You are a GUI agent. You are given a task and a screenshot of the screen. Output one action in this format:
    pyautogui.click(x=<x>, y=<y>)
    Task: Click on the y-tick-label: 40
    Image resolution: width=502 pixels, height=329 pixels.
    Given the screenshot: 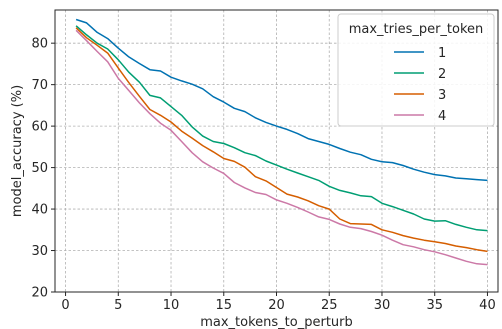 What is the action you would take?
    pyautogui.click(x=39, y=210)
    